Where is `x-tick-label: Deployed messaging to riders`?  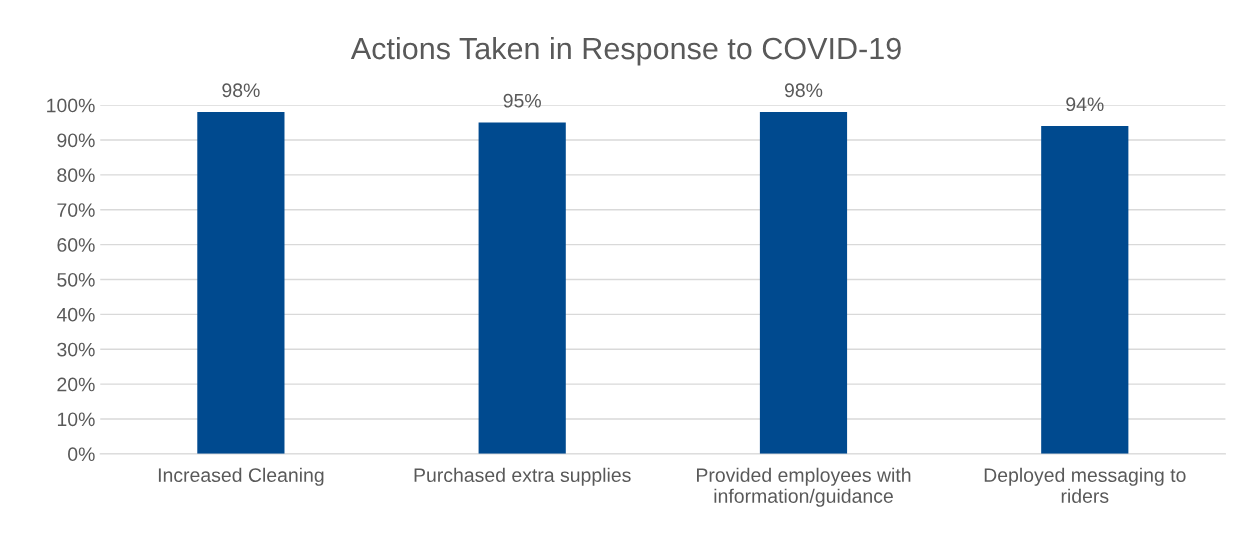
x-tick-label: Deployed messaging to riders is located at coordinates (1085, 485).